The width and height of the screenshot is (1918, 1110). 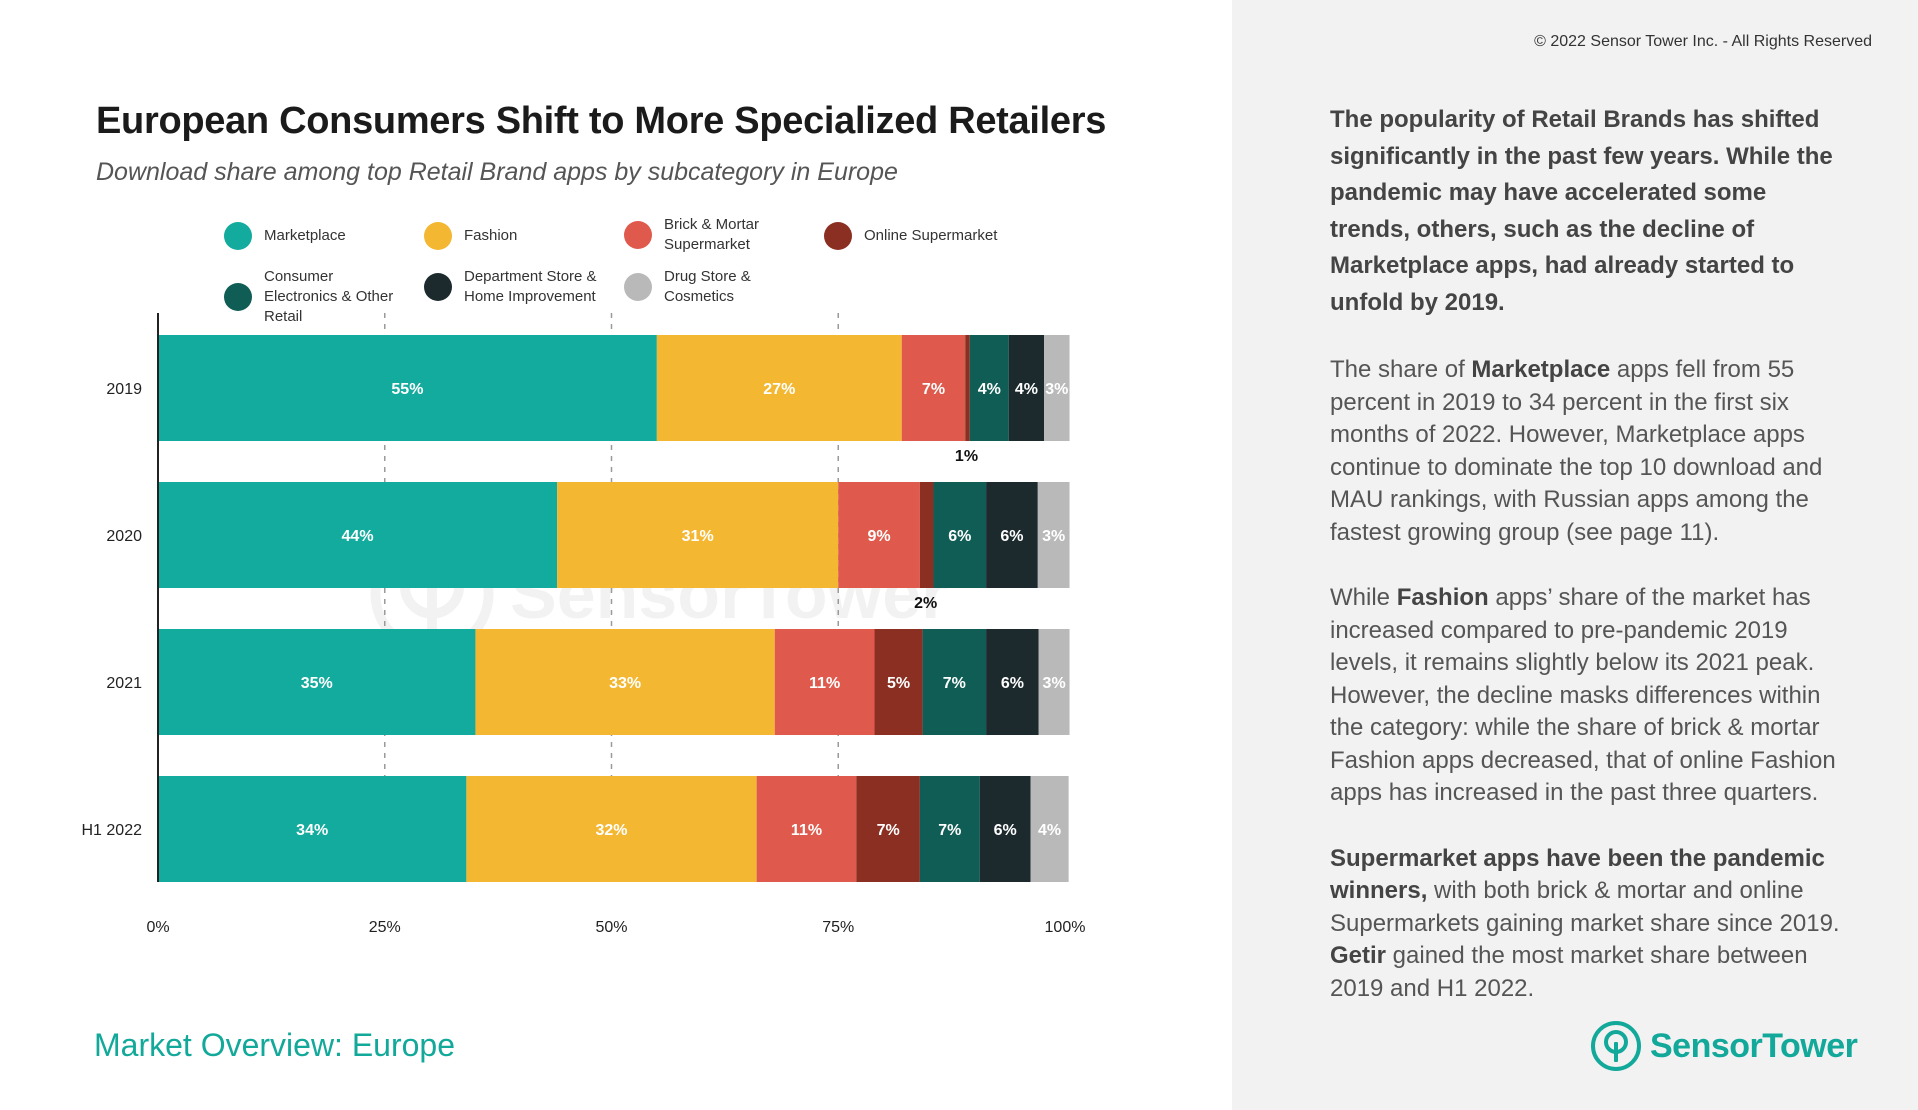 I want to click on text-emphasis: Getir, so click(x=1358, y=955).